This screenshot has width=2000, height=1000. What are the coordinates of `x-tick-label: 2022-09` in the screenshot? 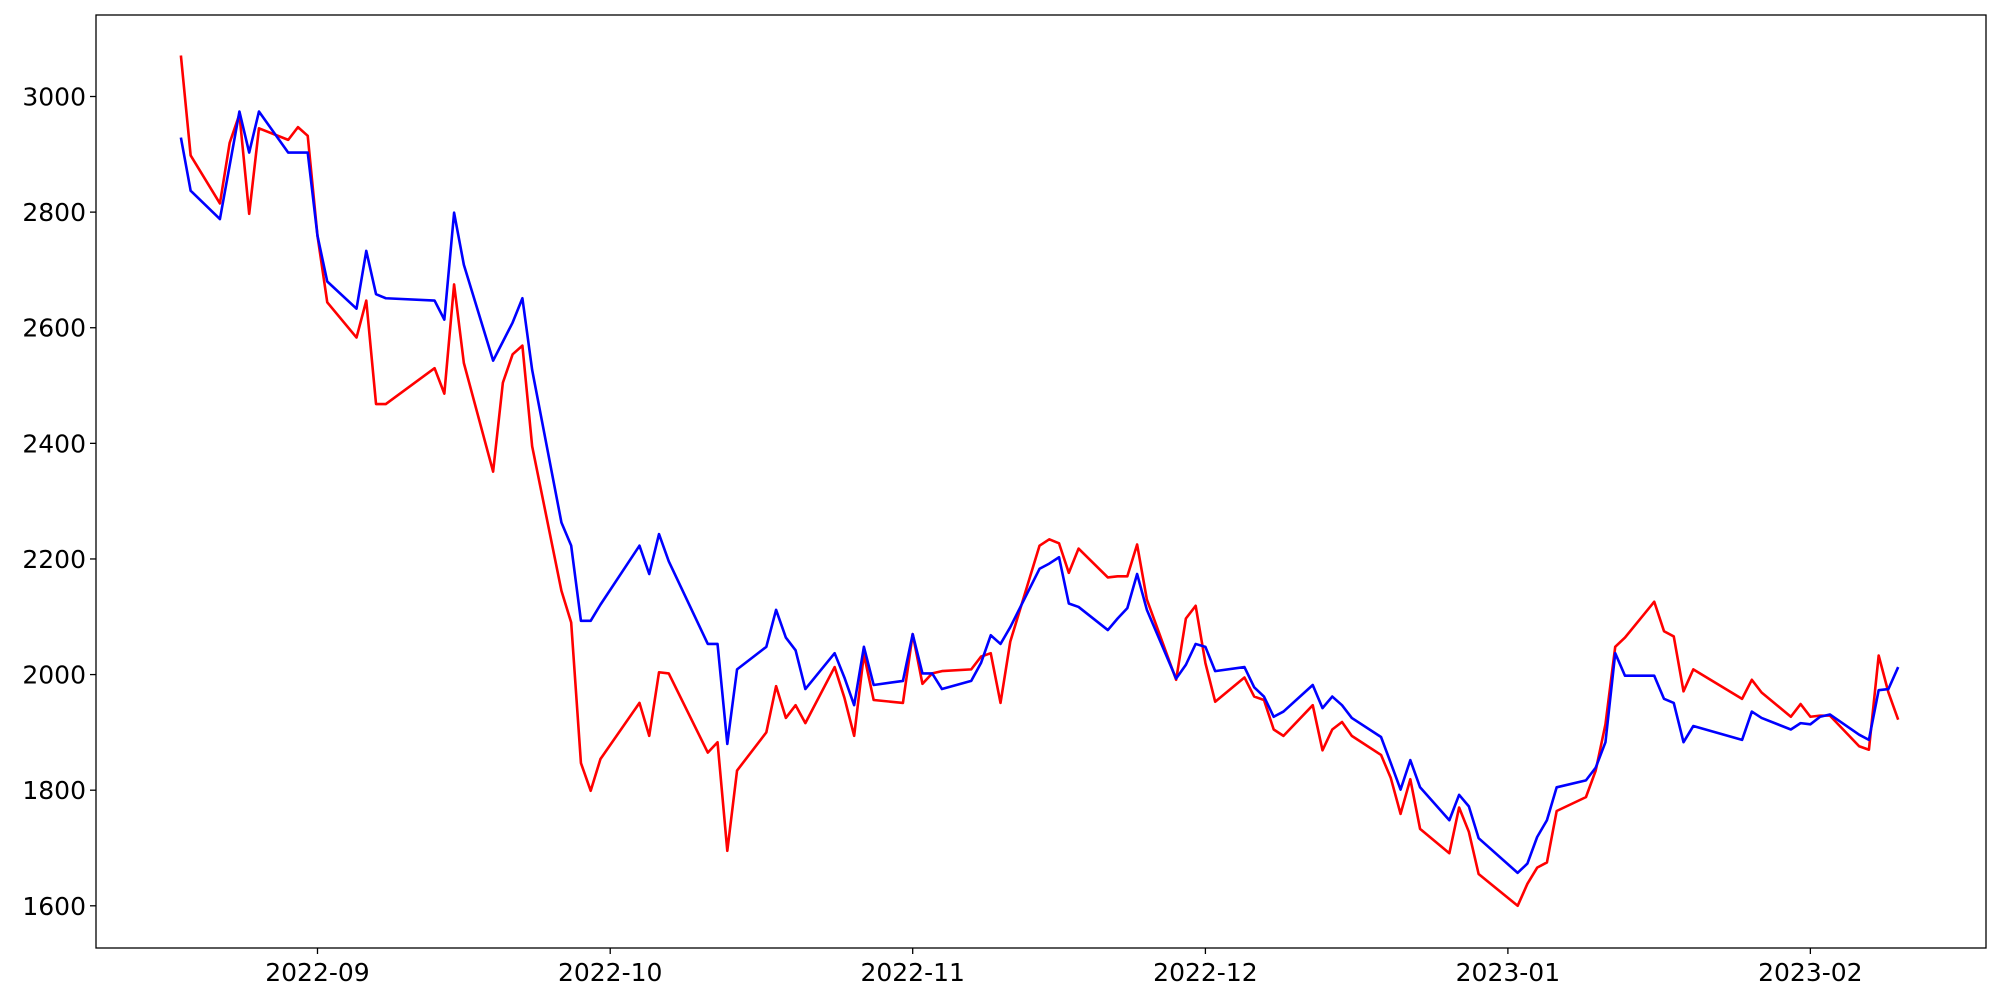 It's located at (317, 972).